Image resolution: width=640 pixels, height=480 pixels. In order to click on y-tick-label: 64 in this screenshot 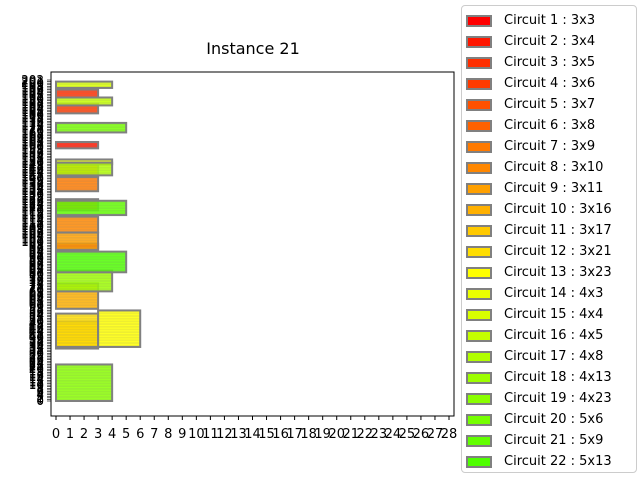, I will do `click(36, 299)`.